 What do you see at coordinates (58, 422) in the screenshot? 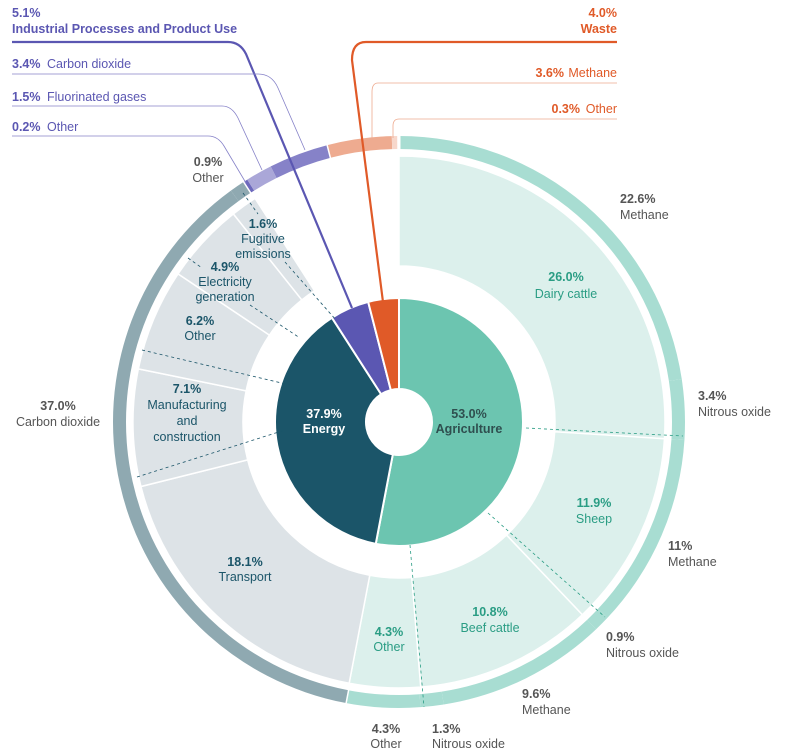
I see `energy-co2-name: Carbon dioxide` at bounding box center [58, 422].